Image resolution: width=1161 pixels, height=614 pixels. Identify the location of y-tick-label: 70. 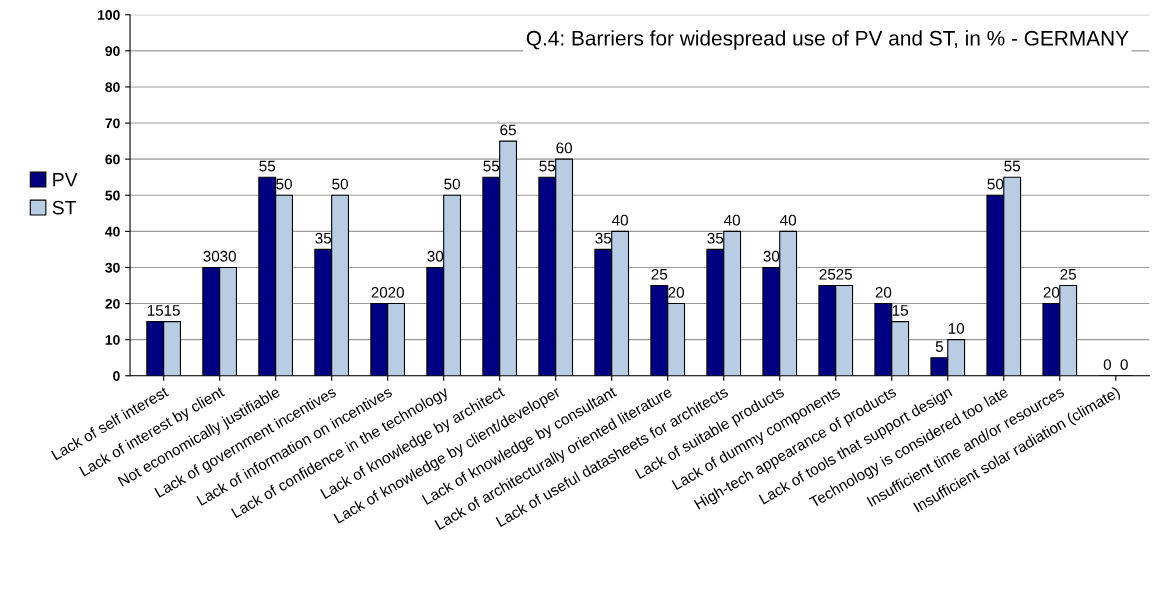
(112, 123).